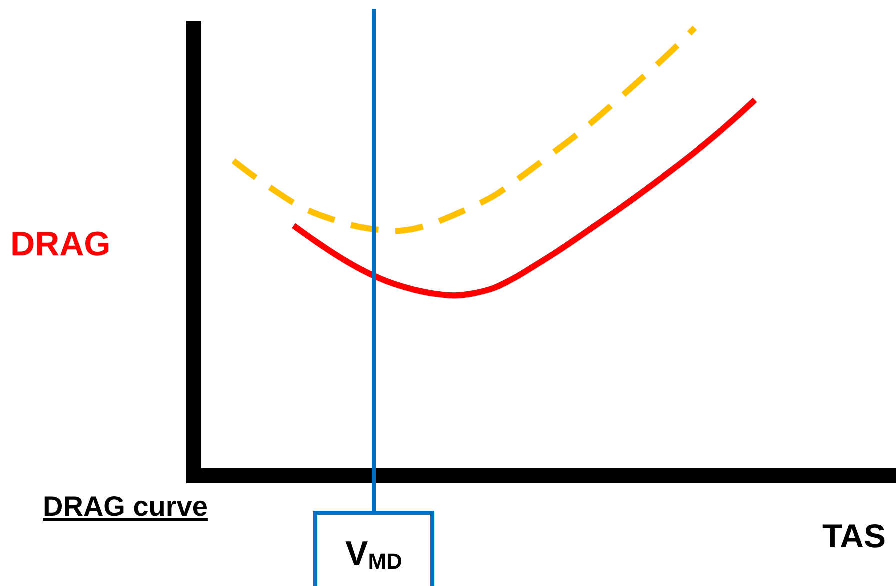 Image resolution: width=896 pixels, height=586 pixels. What do you see at coordinates (854, 536) in the screenshot?
I see `x-axis-title: TAS` at bounding box center [854, 536].